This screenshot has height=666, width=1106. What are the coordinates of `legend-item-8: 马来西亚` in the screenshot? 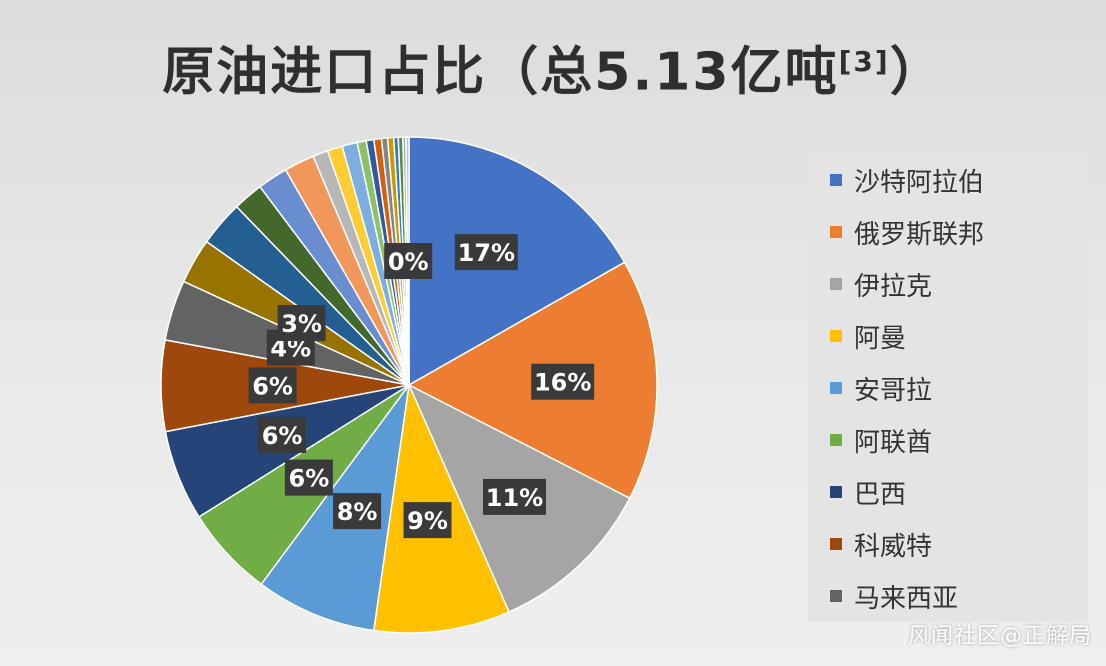 It's located at (948, 596).